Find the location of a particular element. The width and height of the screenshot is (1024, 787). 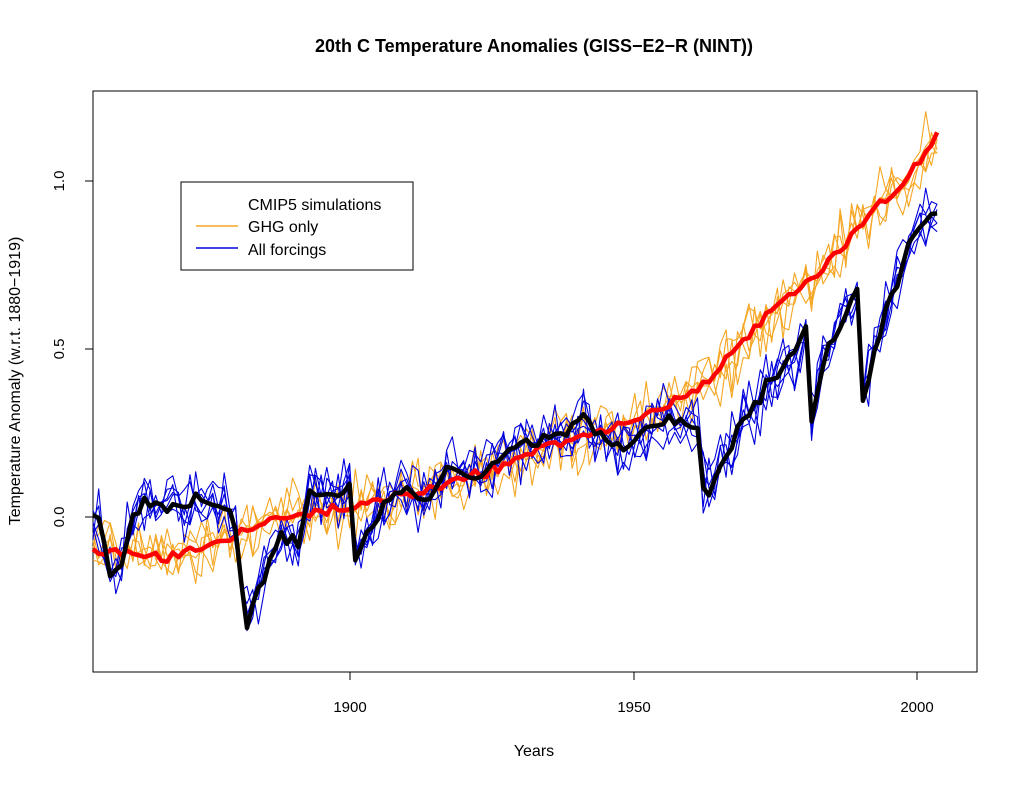

y-axis-label: Temperature Anomaly (w.r.t. 1880−1919) is located at coordinates (15, 381).